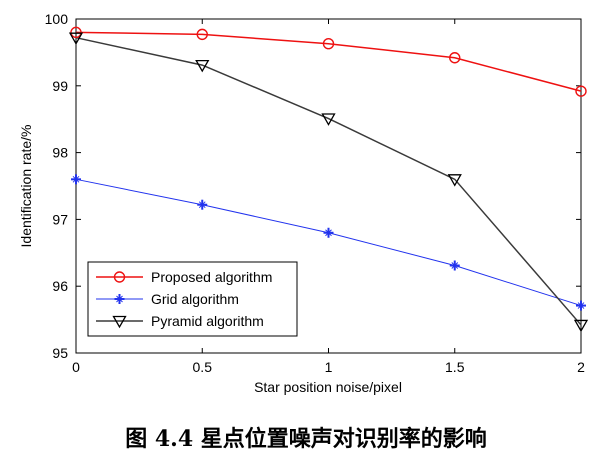  What do you see at coordinates (211, 277) in the screenshot?
I see `legend-label-0: Proposed algorithm` at bounding box center [211, 277].